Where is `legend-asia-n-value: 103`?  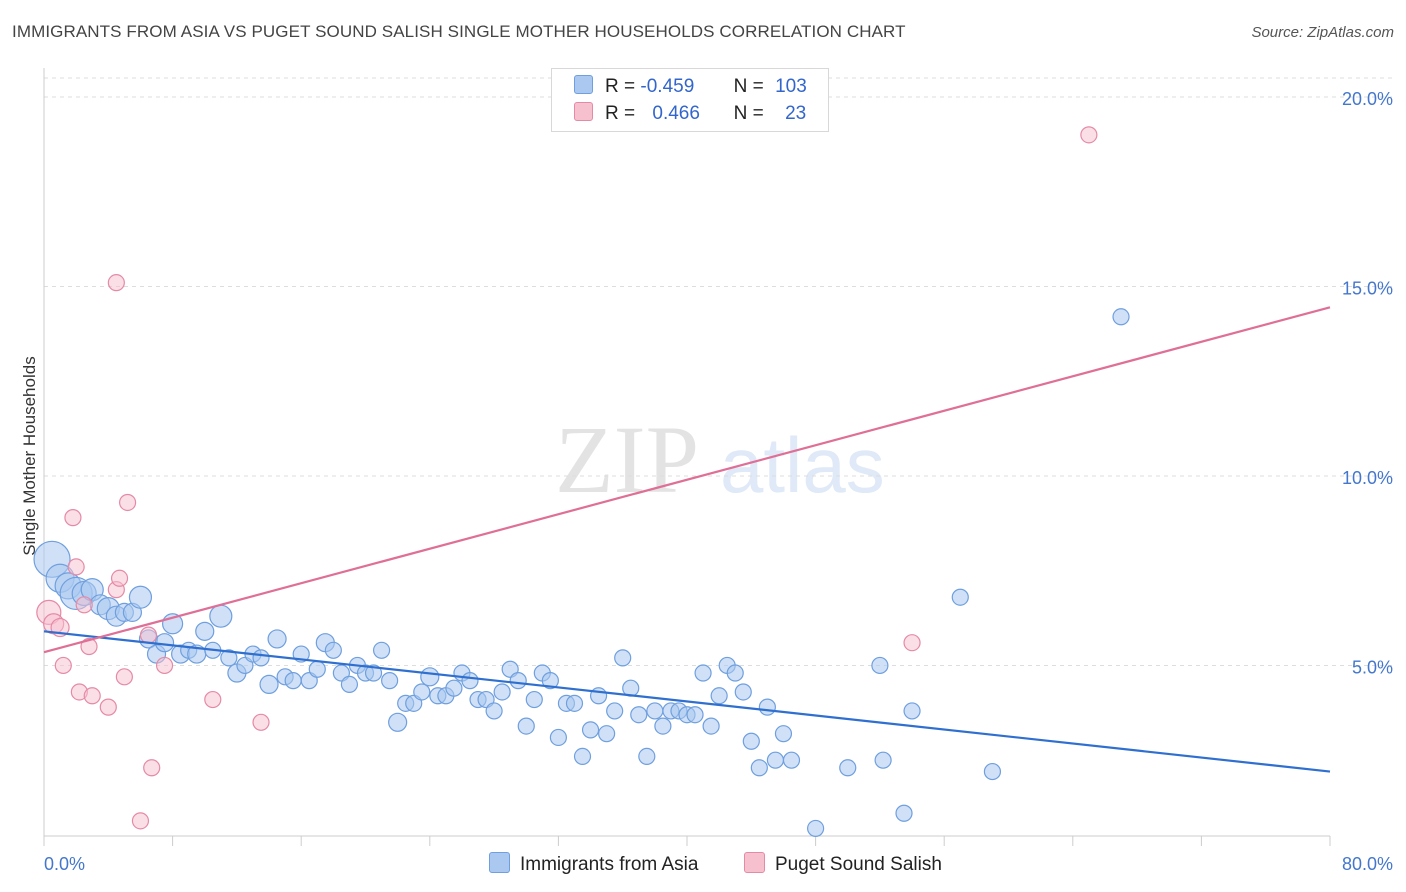
legend-asia-n-value: 103 is located at coordinates (791, 86).